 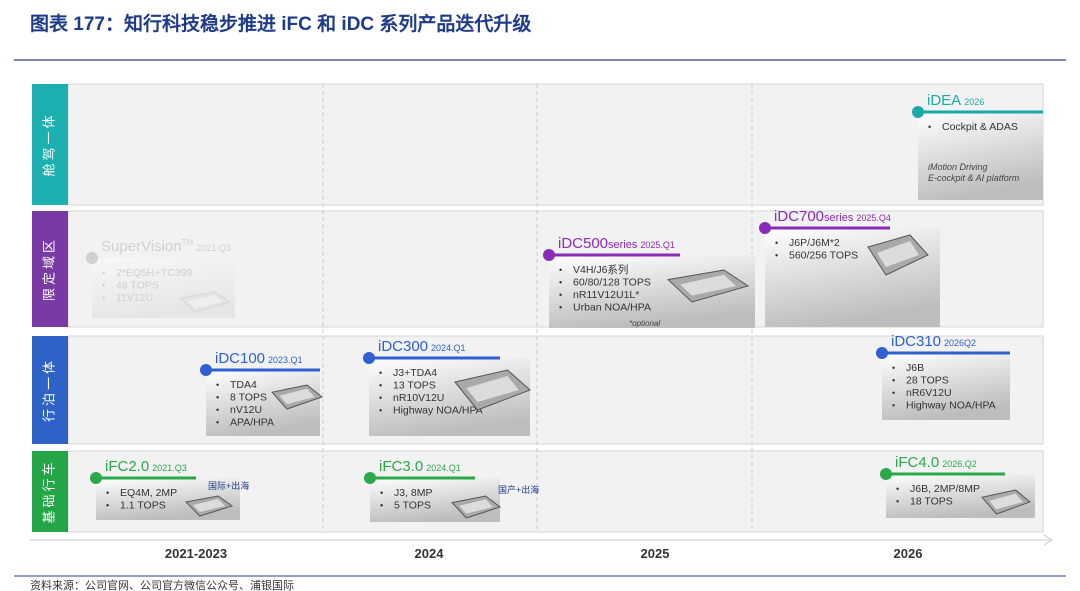 I want to click on product-model: SuperVision, so click(x=141, y=246).